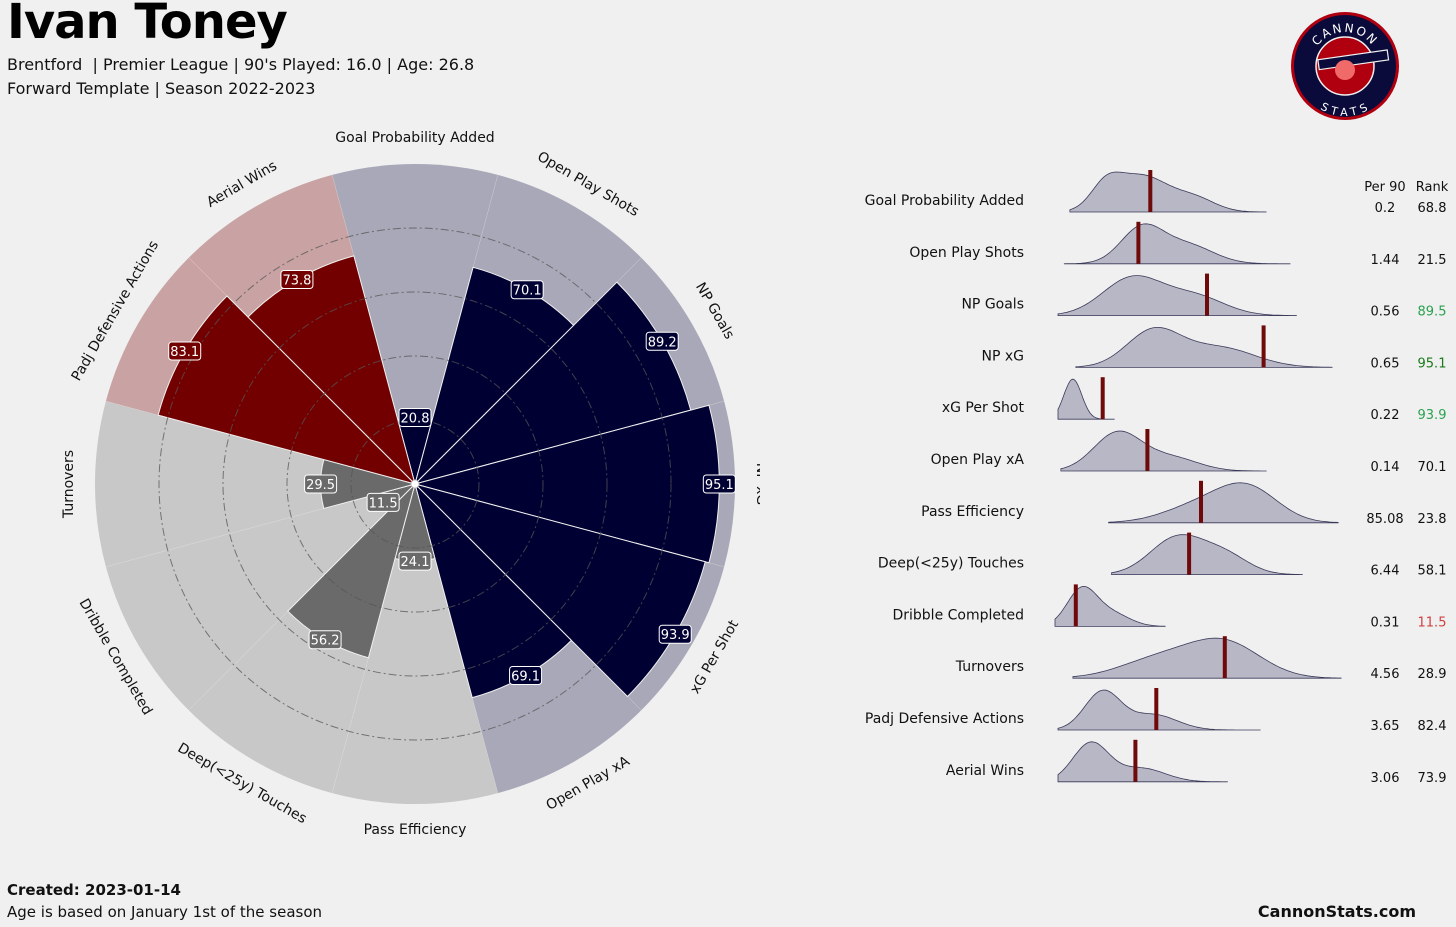 Image resolution: width=1456 pixels, height=927 pixels. I want to click on density-row: NP xG 0.65 95.1, so click(1214, 348).